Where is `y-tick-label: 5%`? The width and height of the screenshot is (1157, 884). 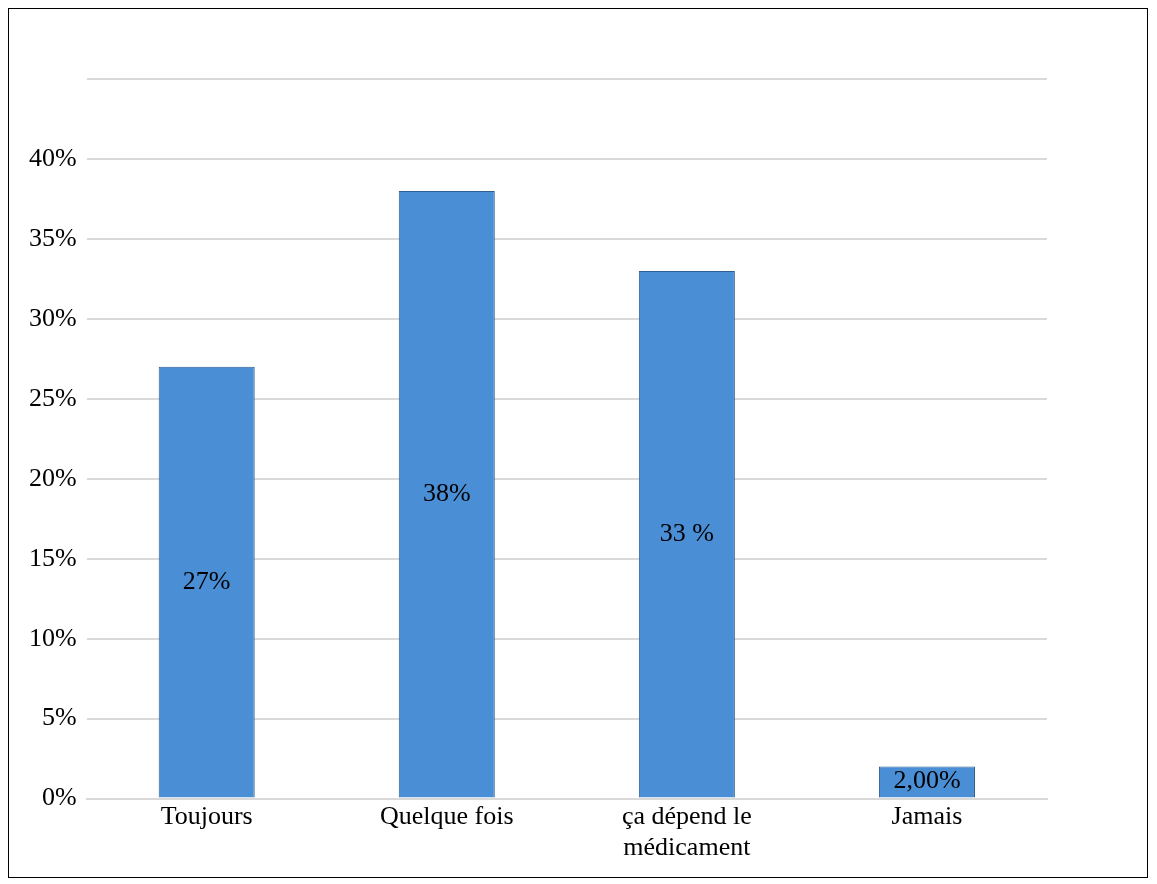
y-tick-label: 5% is located at coordinates (59, 717).